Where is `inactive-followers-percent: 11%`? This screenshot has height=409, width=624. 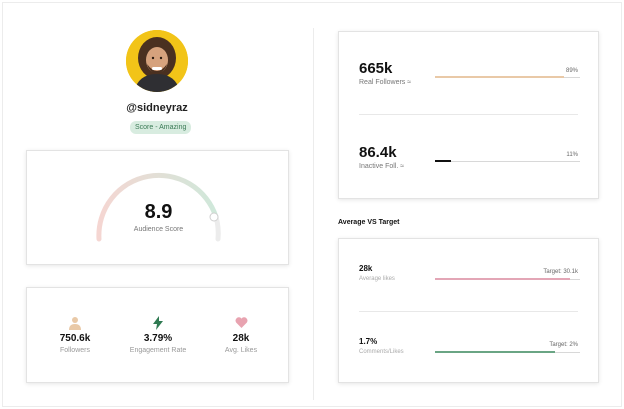
inactive-followers-percent: 11% is located at coordinates (572, 155).